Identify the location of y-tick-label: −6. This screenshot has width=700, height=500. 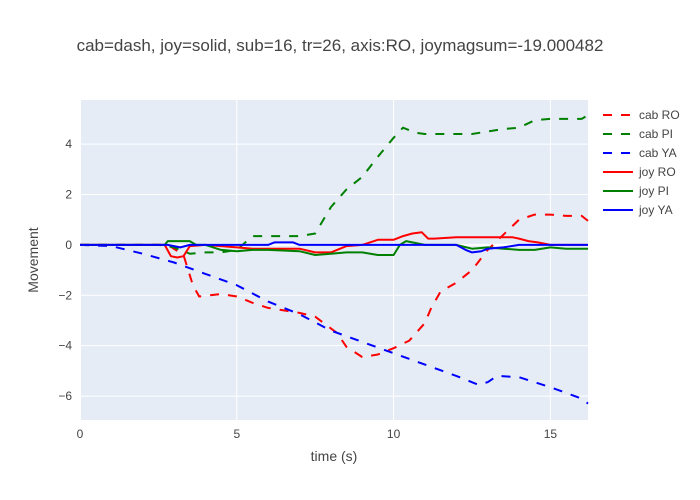
(65, 396).